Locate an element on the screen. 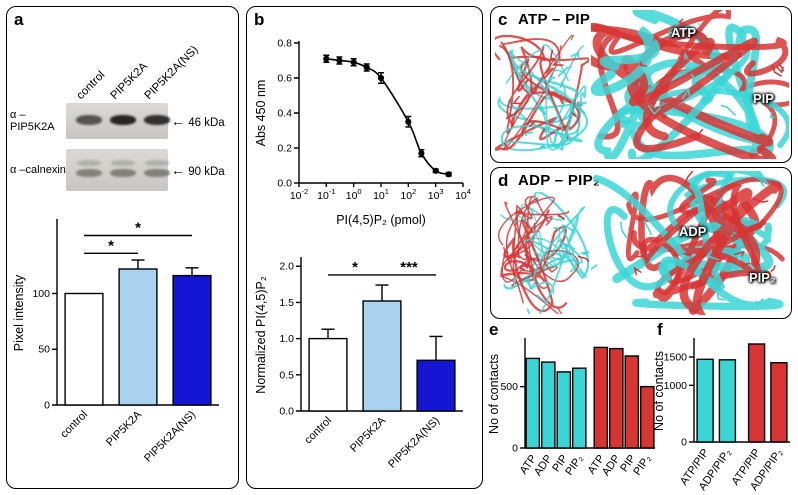 The height and width of the screenshot is (495, 798). svg-text: 0.4 is located at coordinates (284, 114).